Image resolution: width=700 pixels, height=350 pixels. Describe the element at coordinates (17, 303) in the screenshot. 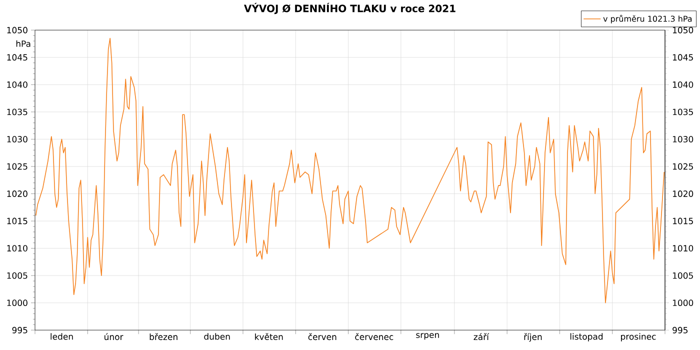

I see `y-tick-label: 1000` at that location.